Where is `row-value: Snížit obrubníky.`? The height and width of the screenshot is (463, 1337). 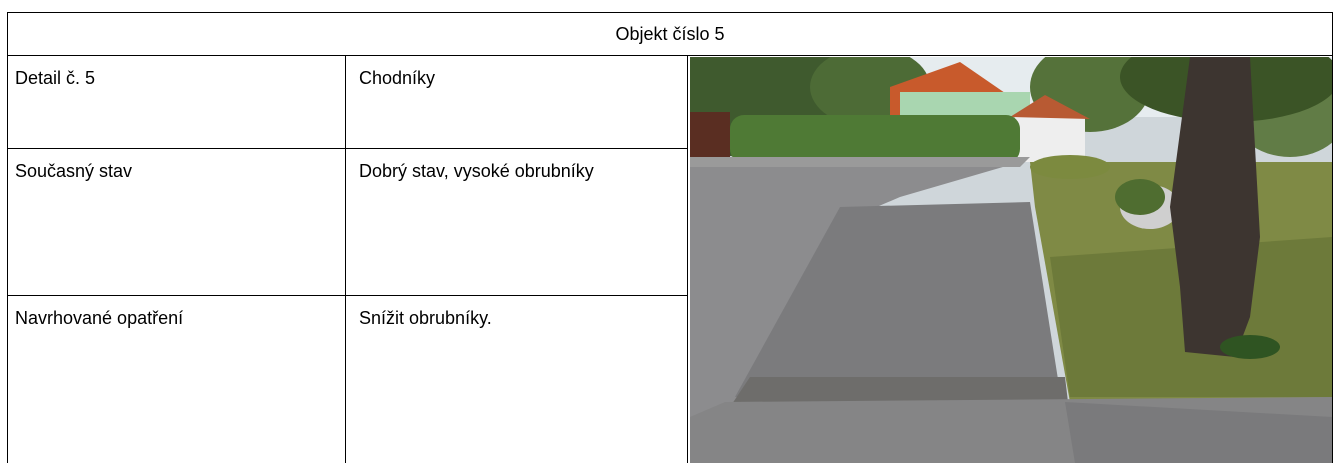
row-value: Snížit obrubníky. is located at coordinates (516, 379).